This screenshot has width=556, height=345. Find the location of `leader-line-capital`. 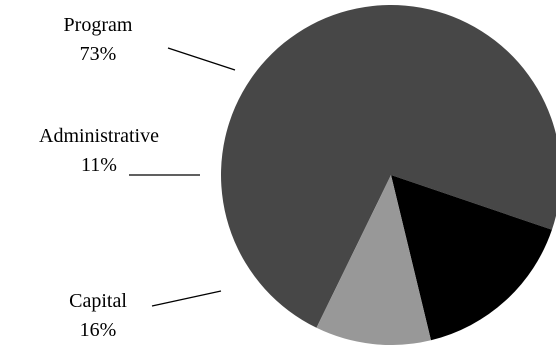

leader-line-capital is located at coordinates (186, 298).